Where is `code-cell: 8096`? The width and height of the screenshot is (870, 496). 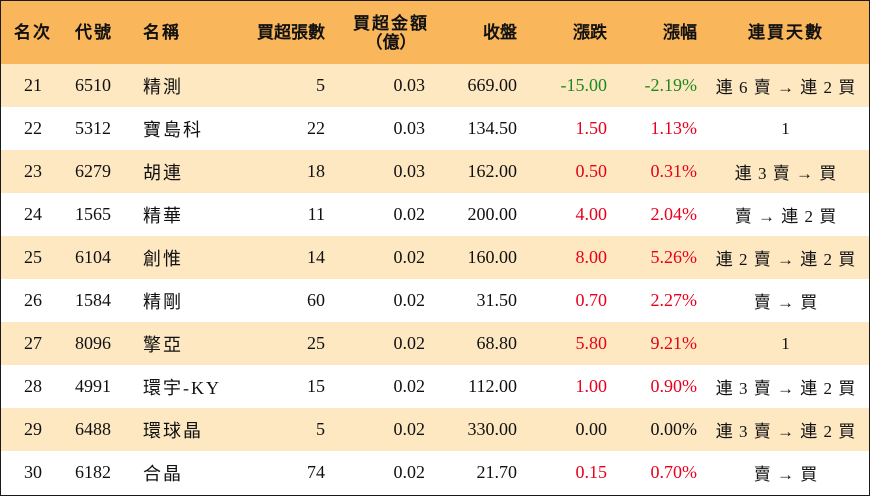 code-cell: 8096 is located at coordinates (93, 343).